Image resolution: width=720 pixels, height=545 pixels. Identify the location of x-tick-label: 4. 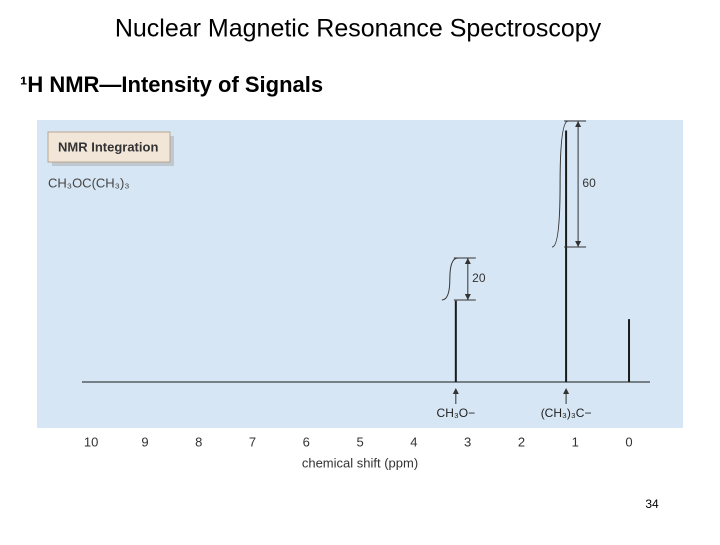
(413, 441).